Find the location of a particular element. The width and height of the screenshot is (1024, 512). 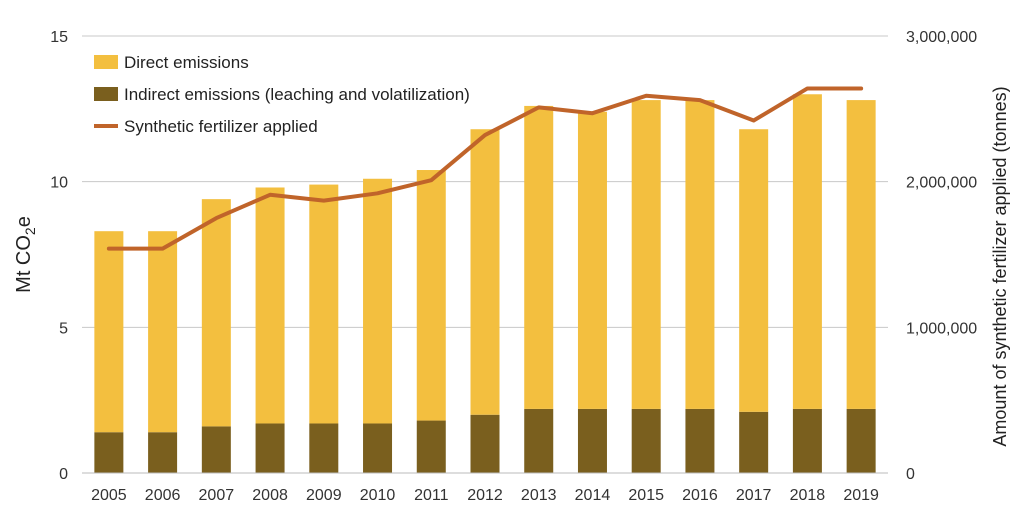

x-tick-label: 2015 is located at coordinates (646, 495).